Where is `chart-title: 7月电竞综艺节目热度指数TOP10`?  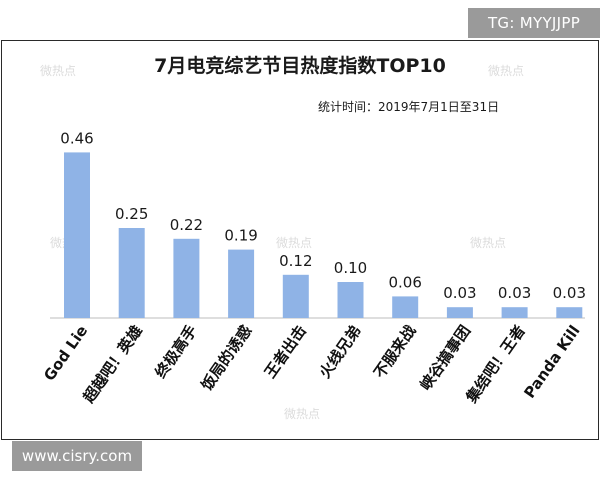 chart-title: 7月电竞综艺节目热度指数TOP10 is located at coordinates (300, 65).